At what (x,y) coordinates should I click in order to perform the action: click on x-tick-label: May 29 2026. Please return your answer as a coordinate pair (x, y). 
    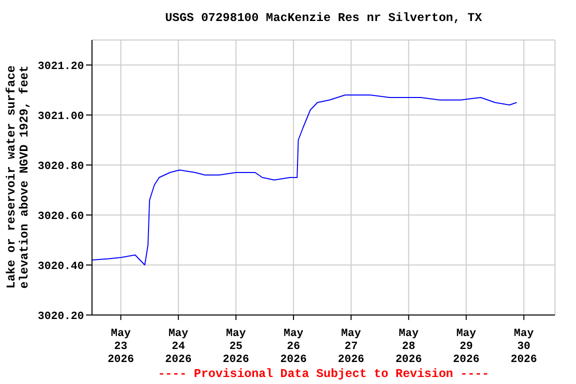
    Looking at the image, I should click on (466, 347).